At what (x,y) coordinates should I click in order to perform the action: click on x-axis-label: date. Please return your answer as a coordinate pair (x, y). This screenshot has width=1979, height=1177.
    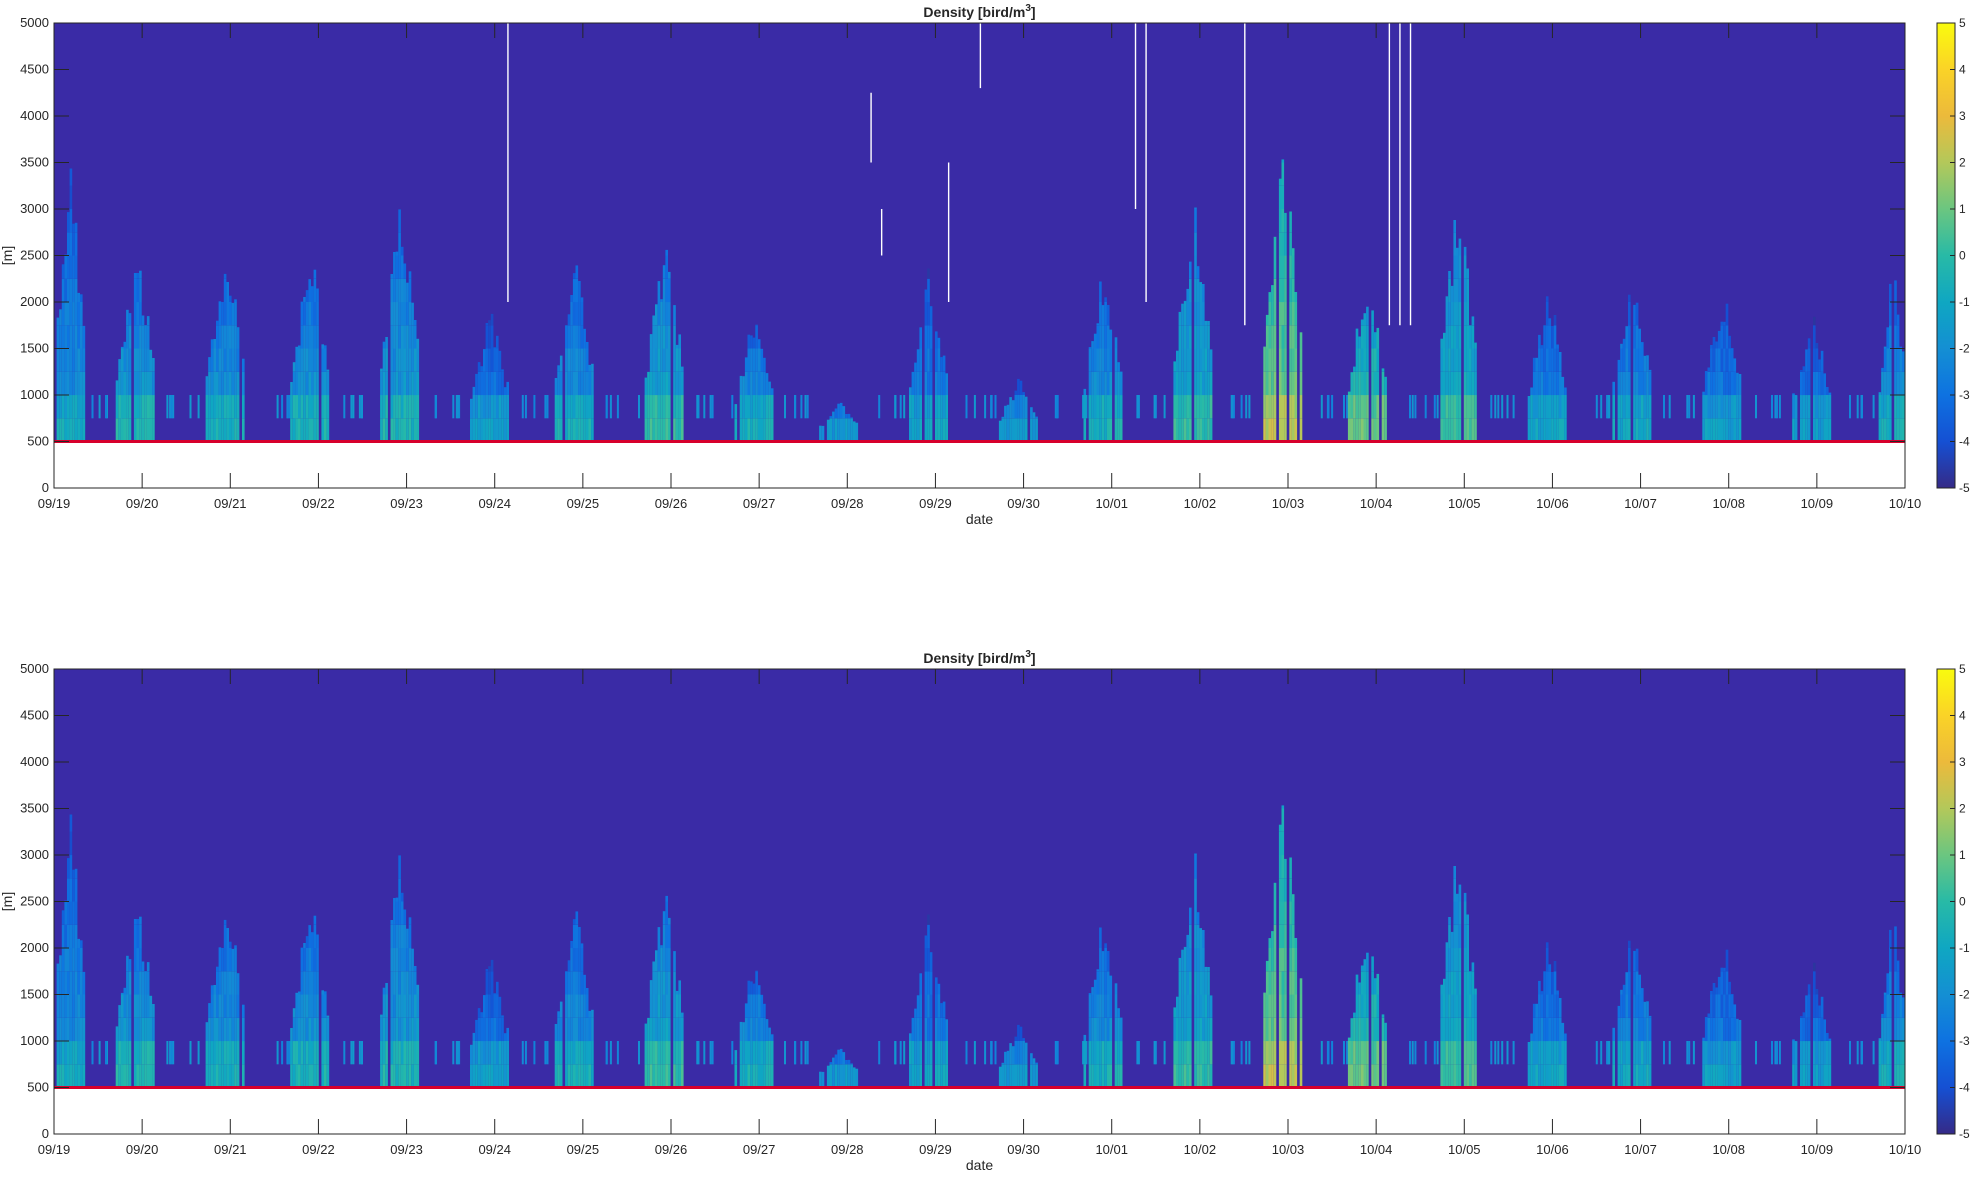
    Looking at the image, I should click on (979, 519).